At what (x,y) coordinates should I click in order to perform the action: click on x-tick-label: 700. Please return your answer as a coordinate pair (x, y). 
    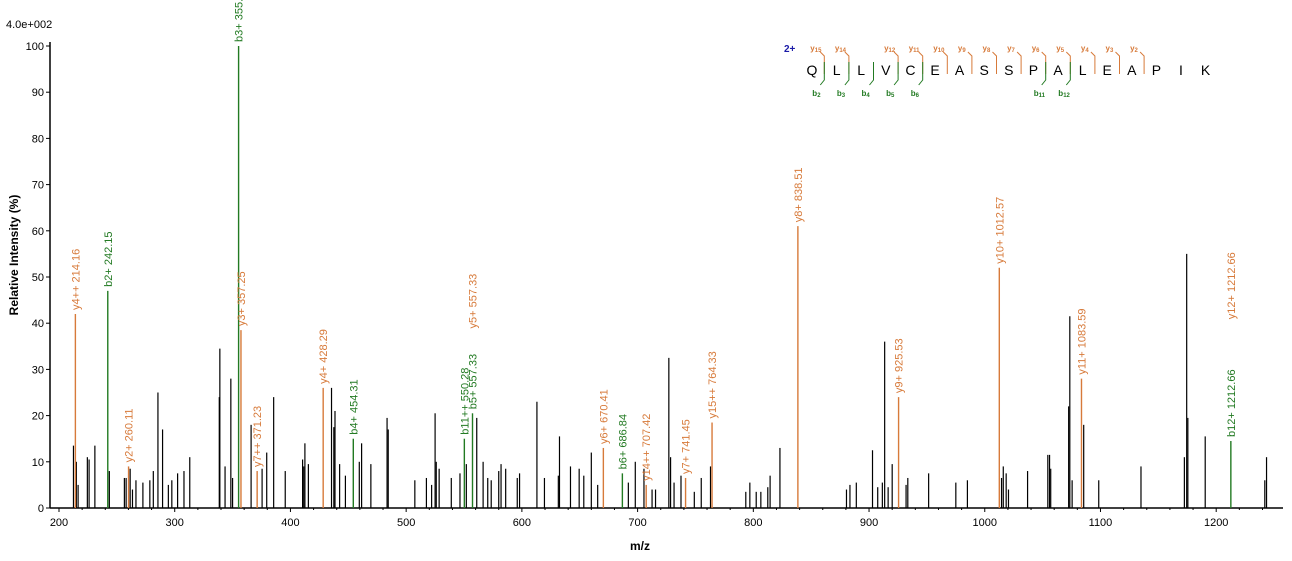
    Looking at the image, I should click on (637, 523).